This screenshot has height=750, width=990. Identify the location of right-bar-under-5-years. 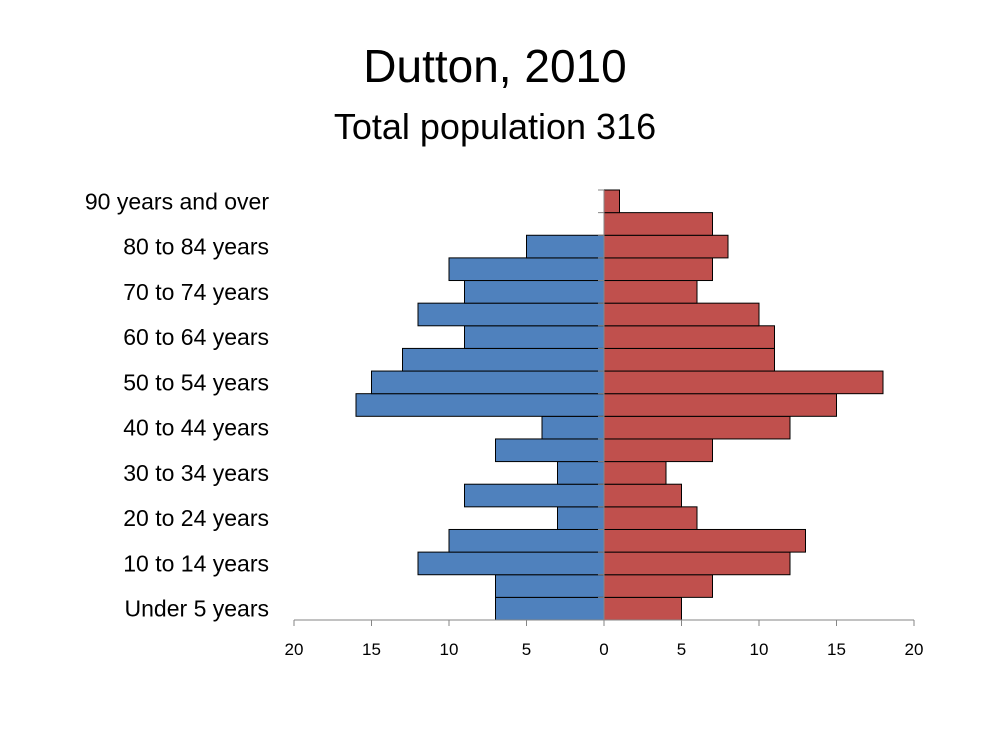
(642, 608).